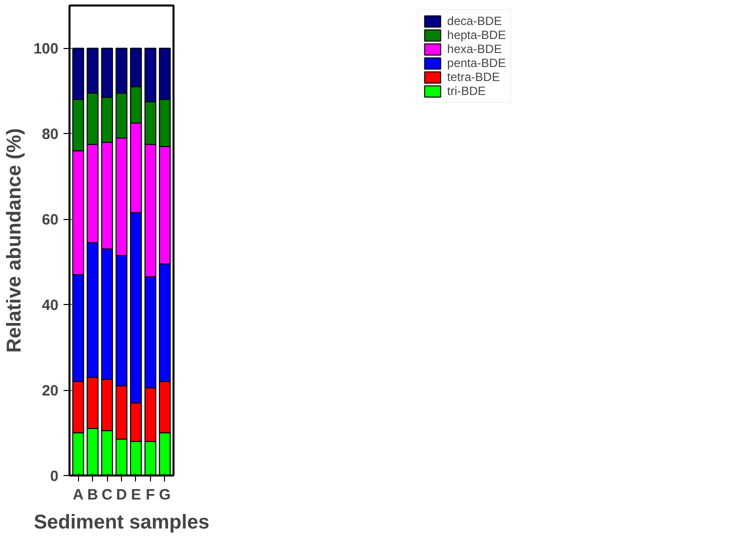  Describe the element at coordinates (50, 391) in the screenshot. I see `y-tick-label: 20` at that location.